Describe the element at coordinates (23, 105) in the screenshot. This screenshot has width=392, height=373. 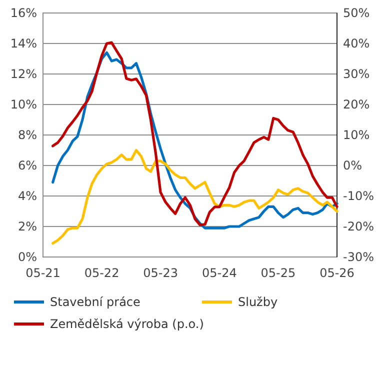
I see `y-tick-label: 10%` at that location.